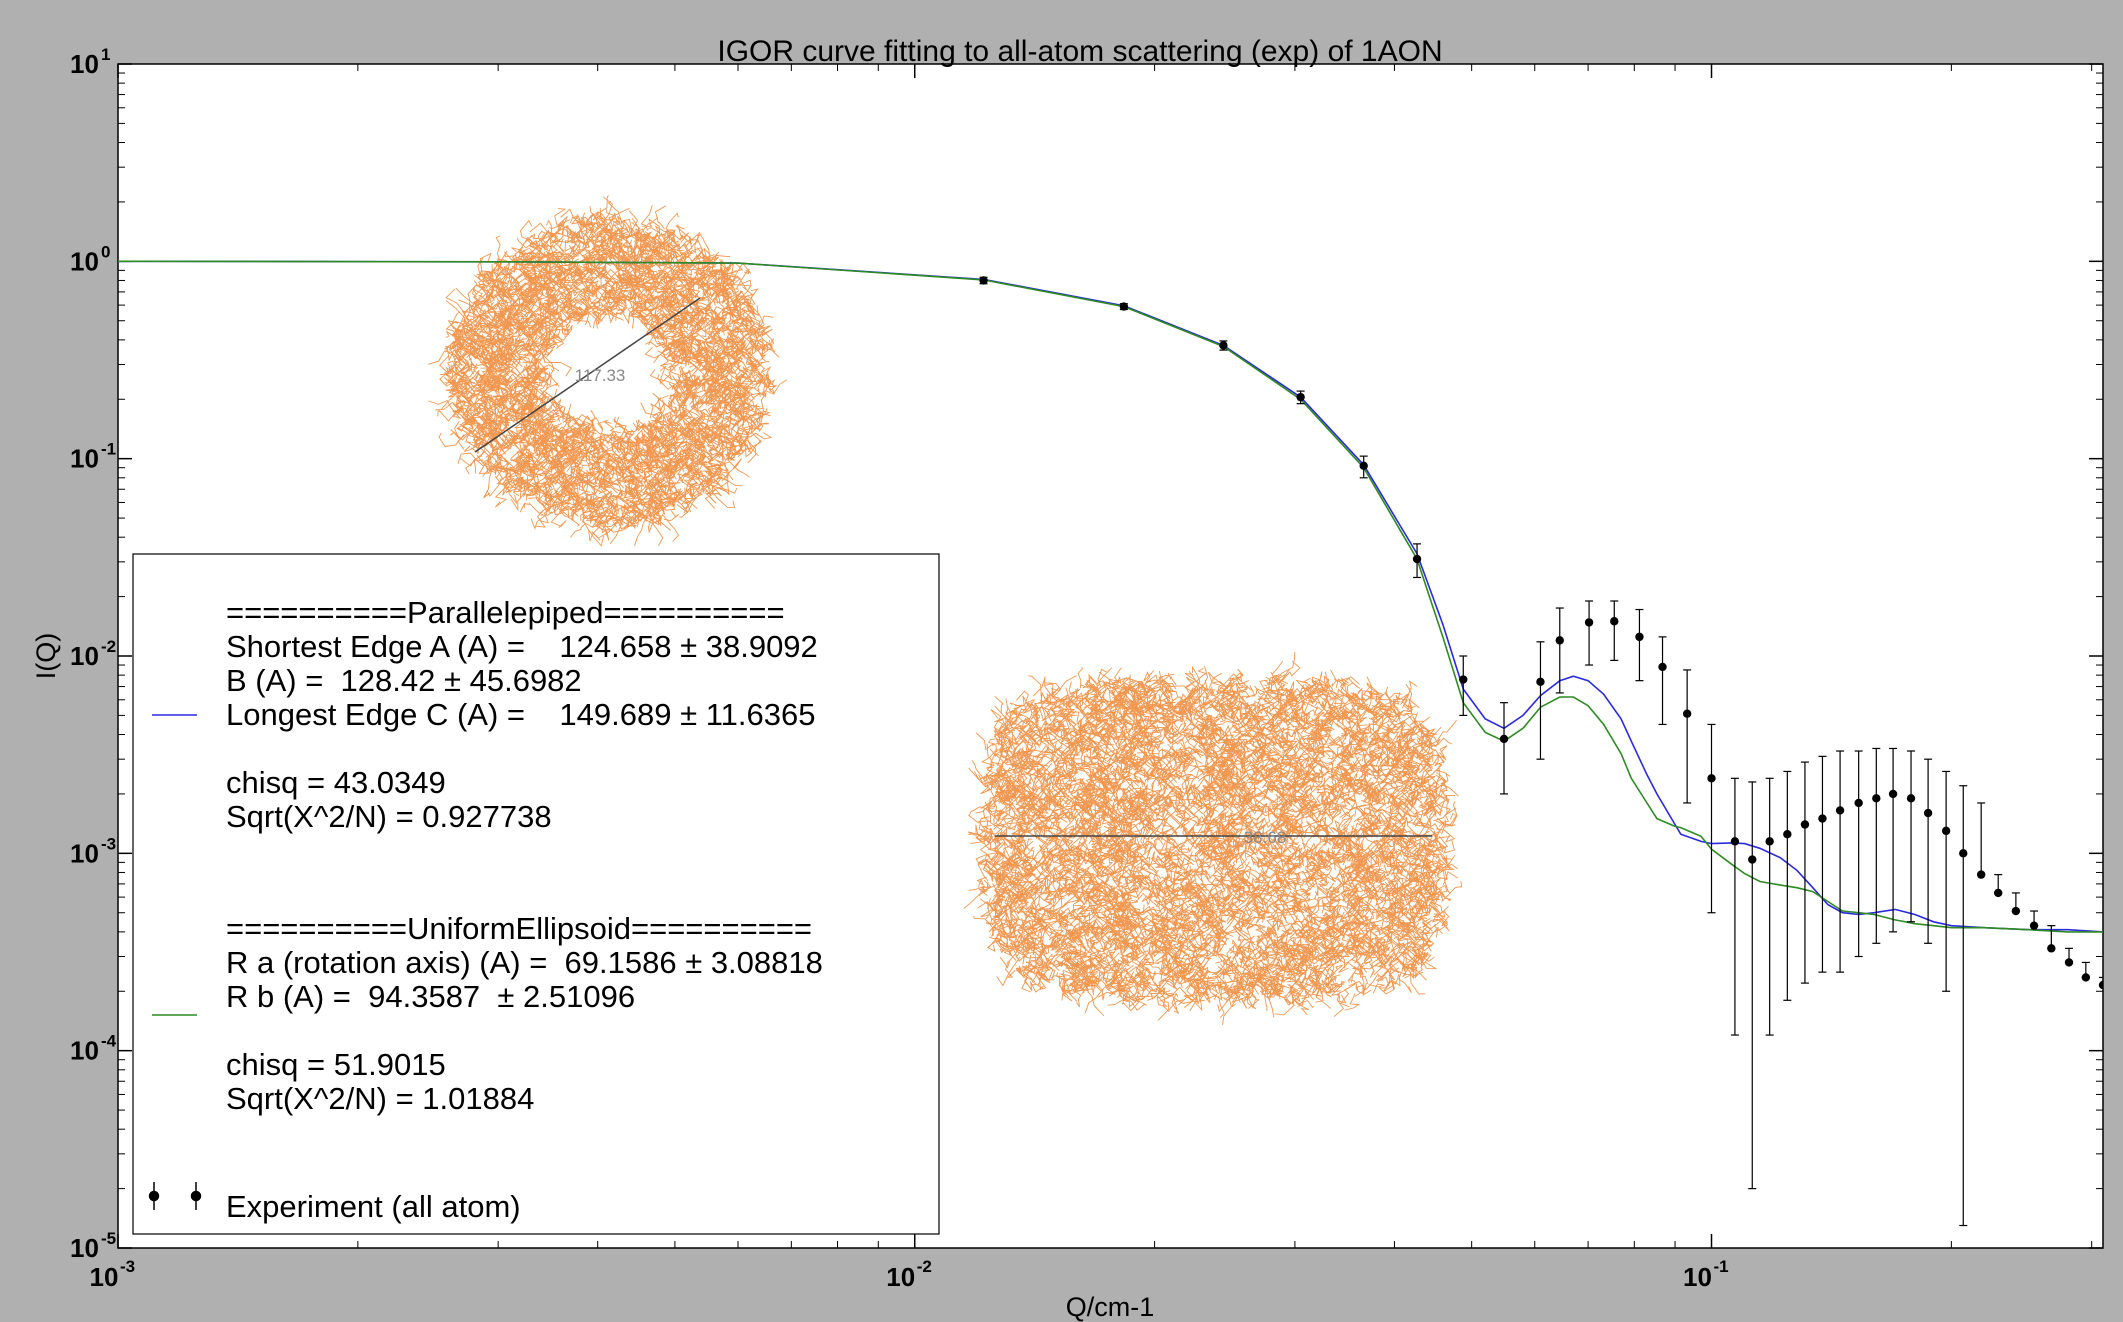  Describe the element at coordinates (108, 449) in the screenshot. I see `y-tick-exponent: -1` at that location.